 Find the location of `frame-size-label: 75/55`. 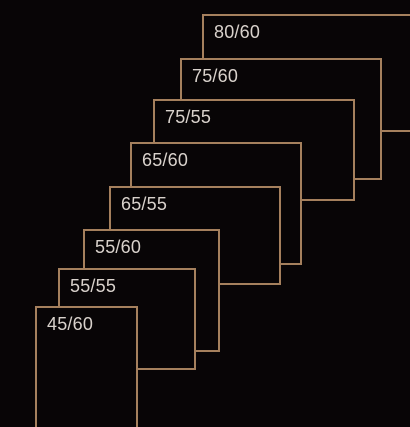

frame-size-label: 75/55 is located at coordinates (188, 117).